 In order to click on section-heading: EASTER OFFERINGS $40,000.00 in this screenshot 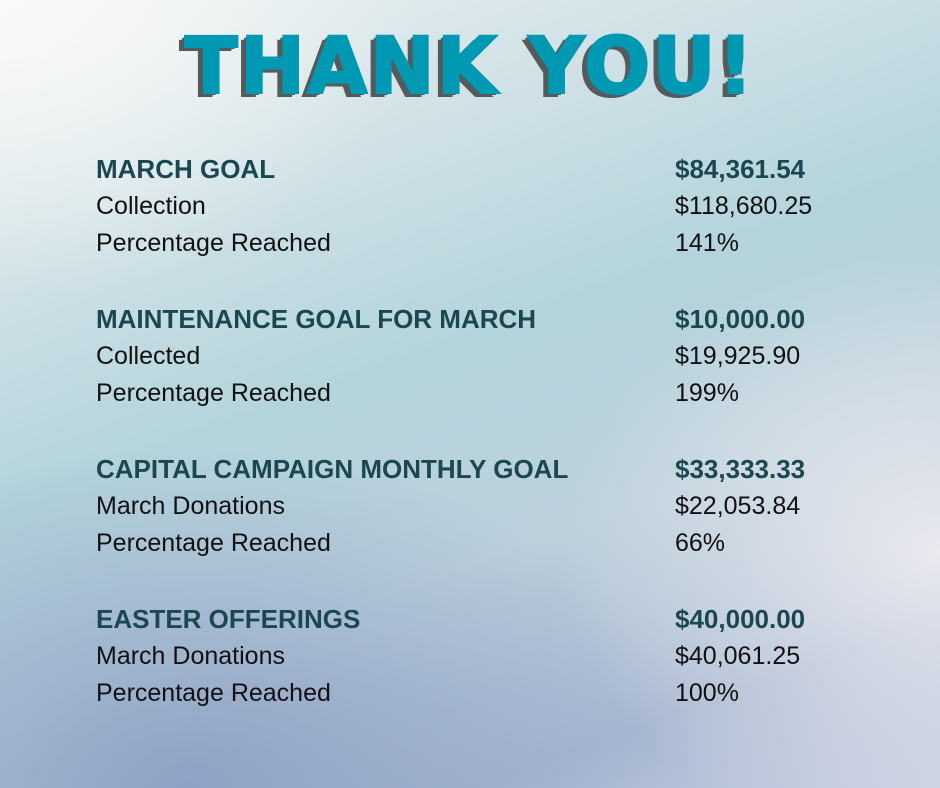, I will do `click(496, 619)`.